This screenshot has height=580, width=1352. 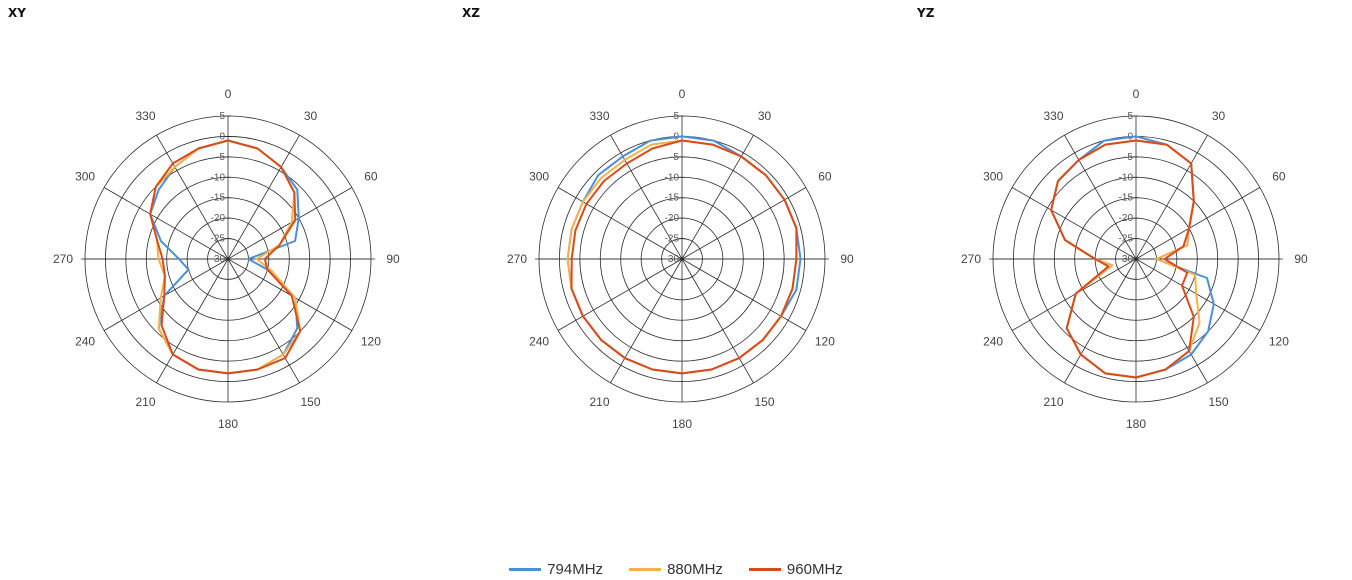 I want to click on legend-item-960: 960MHz, so click(x=795, y=569).